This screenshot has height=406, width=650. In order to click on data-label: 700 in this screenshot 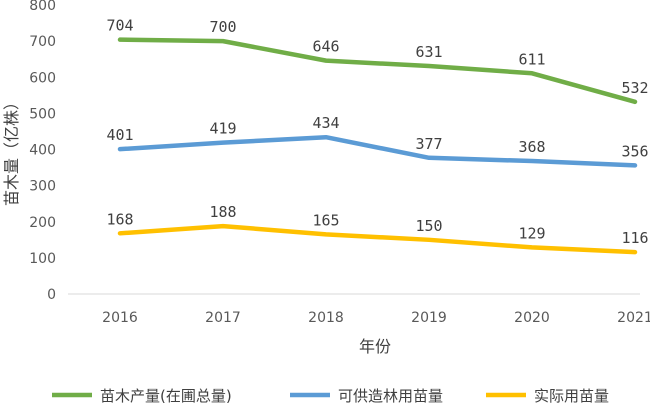, I will do `click(222, 27)`.